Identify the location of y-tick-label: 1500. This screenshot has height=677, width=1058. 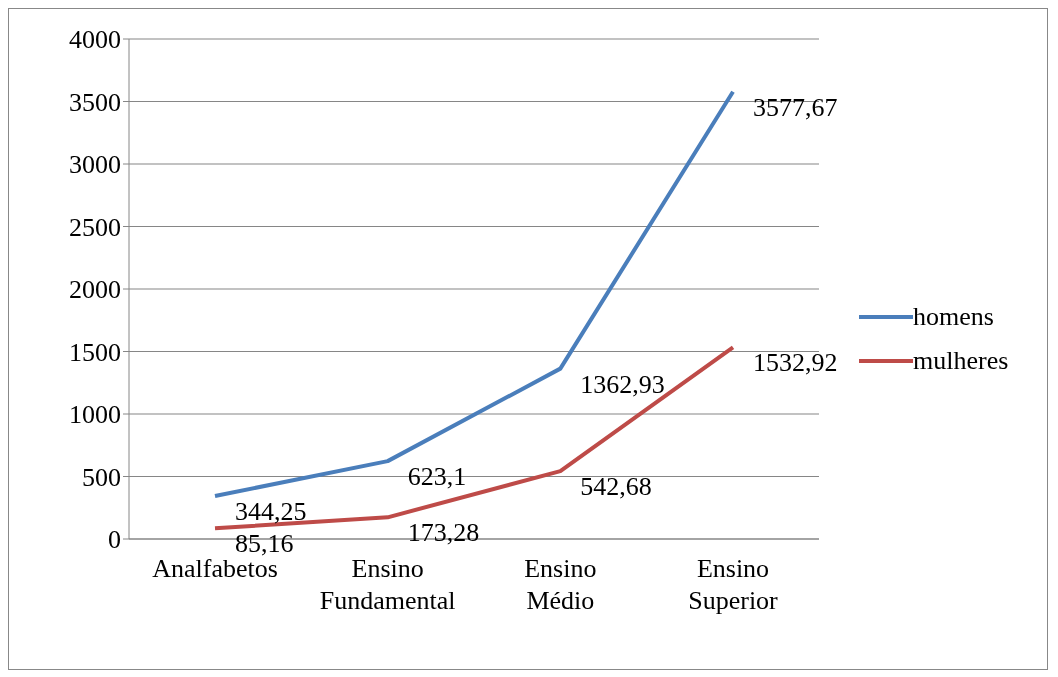
(95, 352).